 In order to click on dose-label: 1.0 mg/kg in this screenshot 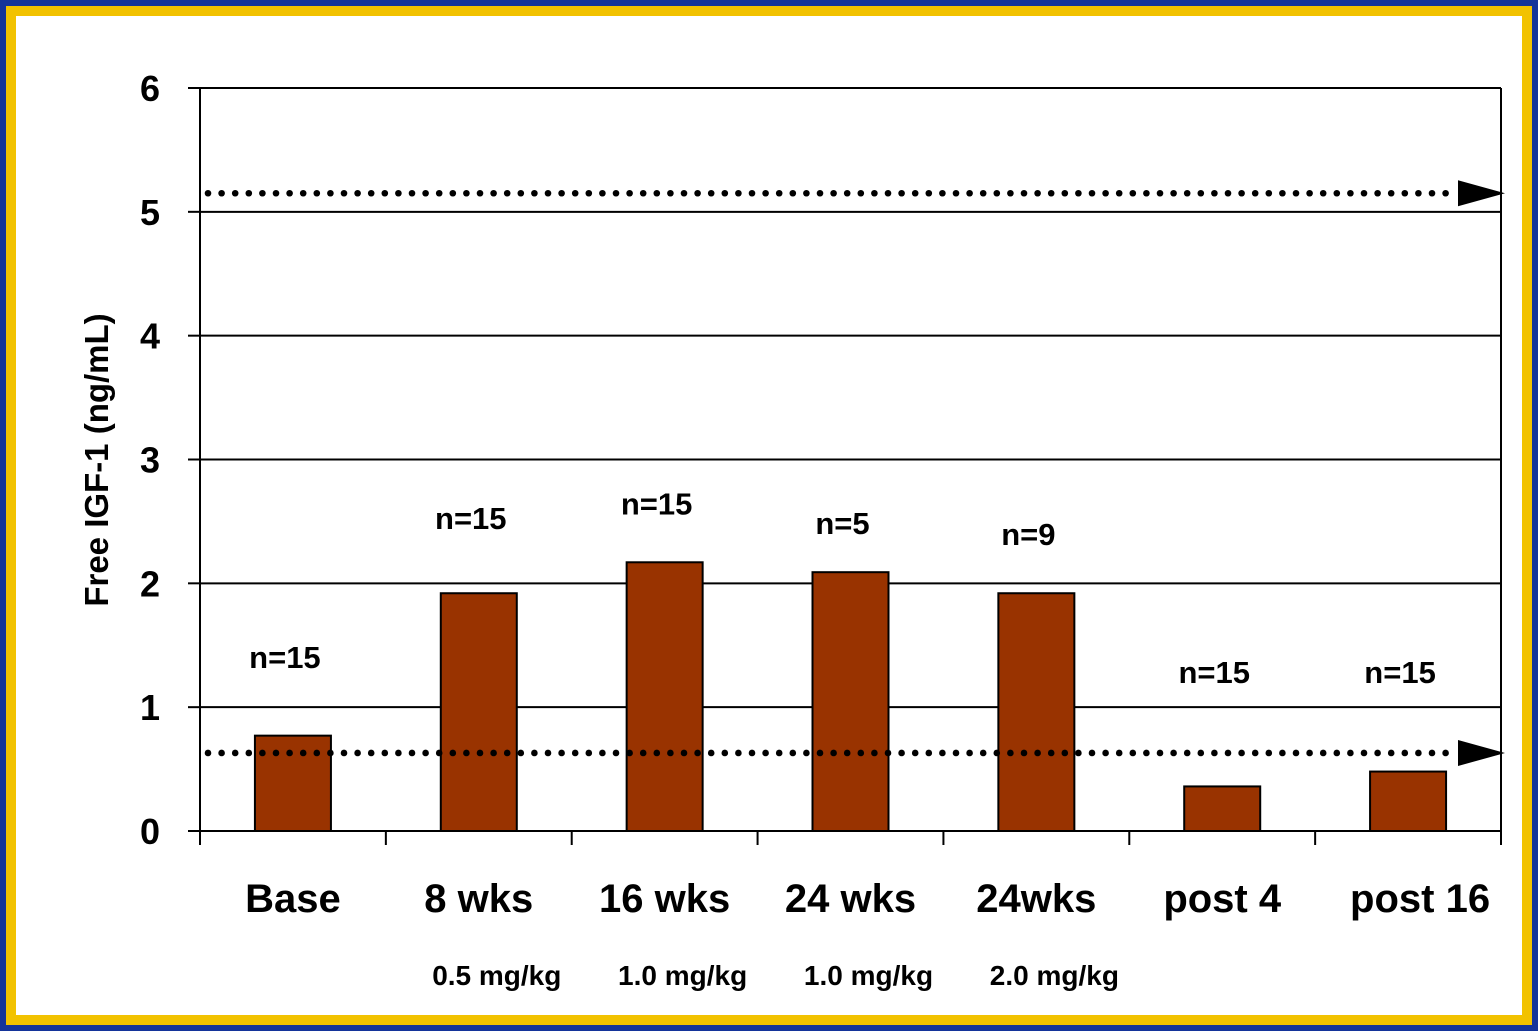, I will do `click(682, 975)`.